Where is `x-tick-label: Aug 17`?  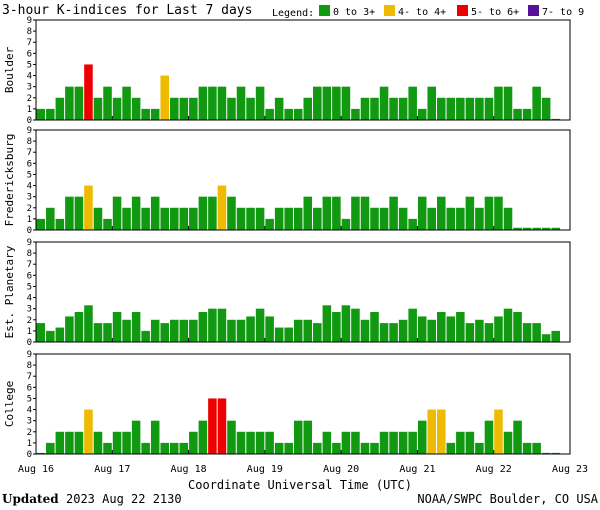 x-tick-label: Aug 17 is located at coordinates (112, 469).